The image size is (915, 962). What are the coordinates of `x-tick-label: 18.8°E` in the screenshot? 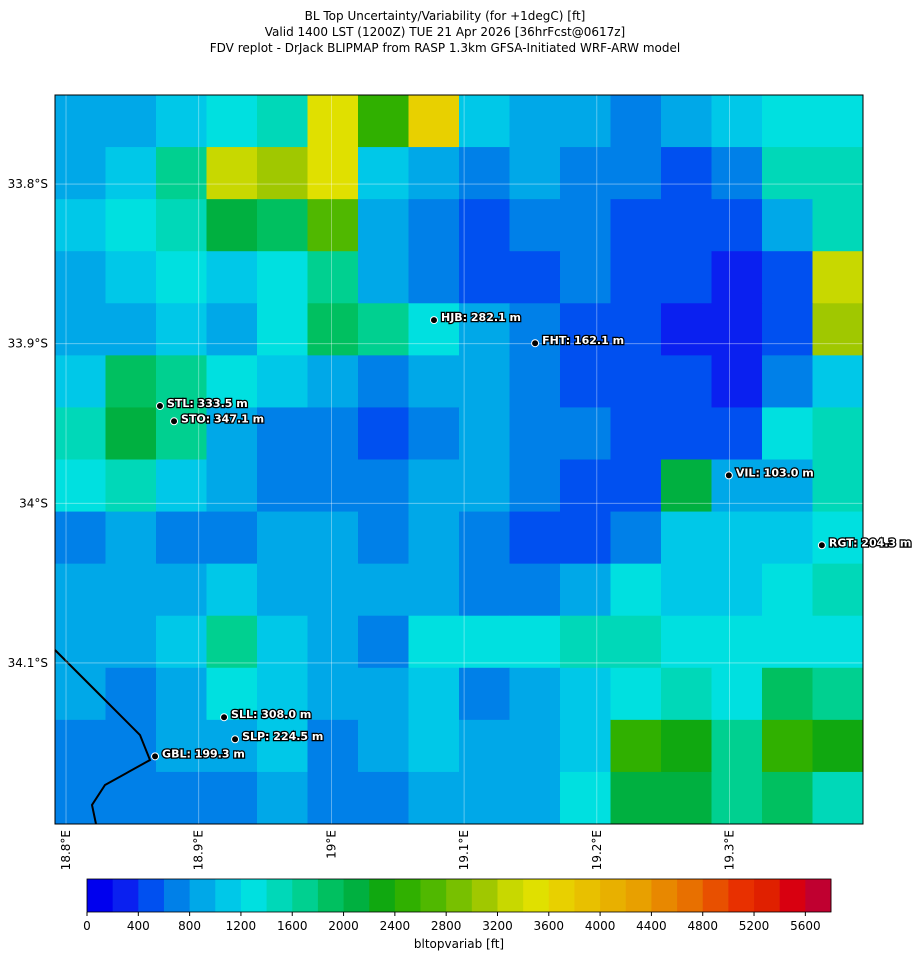 It's located at (66, 850).